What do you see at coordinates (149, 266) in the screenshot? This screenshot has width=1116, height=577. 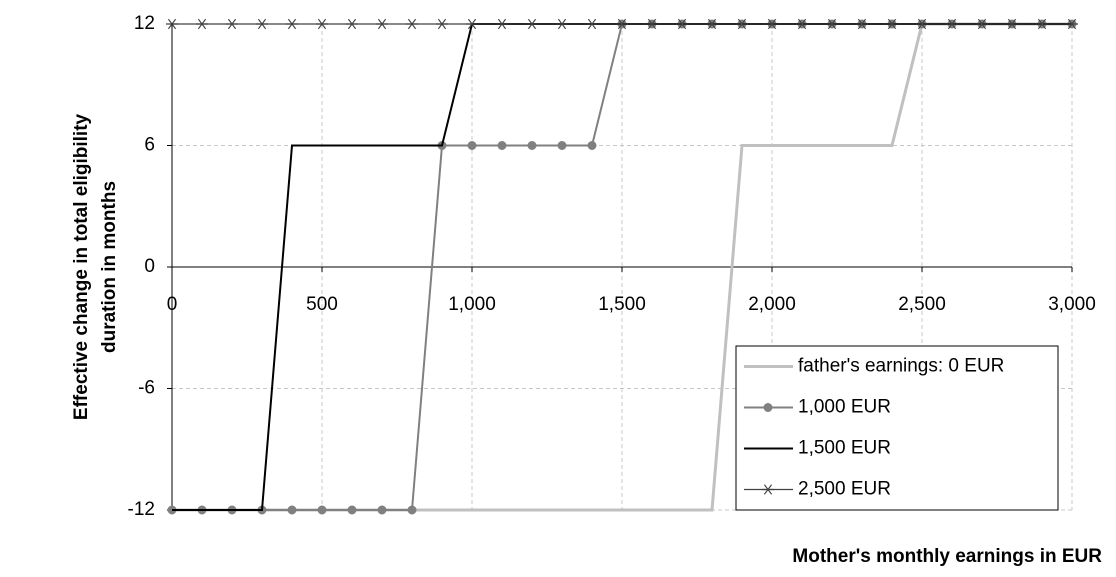 I see `y-tick-label: 0` at bounding box center [149, 266].